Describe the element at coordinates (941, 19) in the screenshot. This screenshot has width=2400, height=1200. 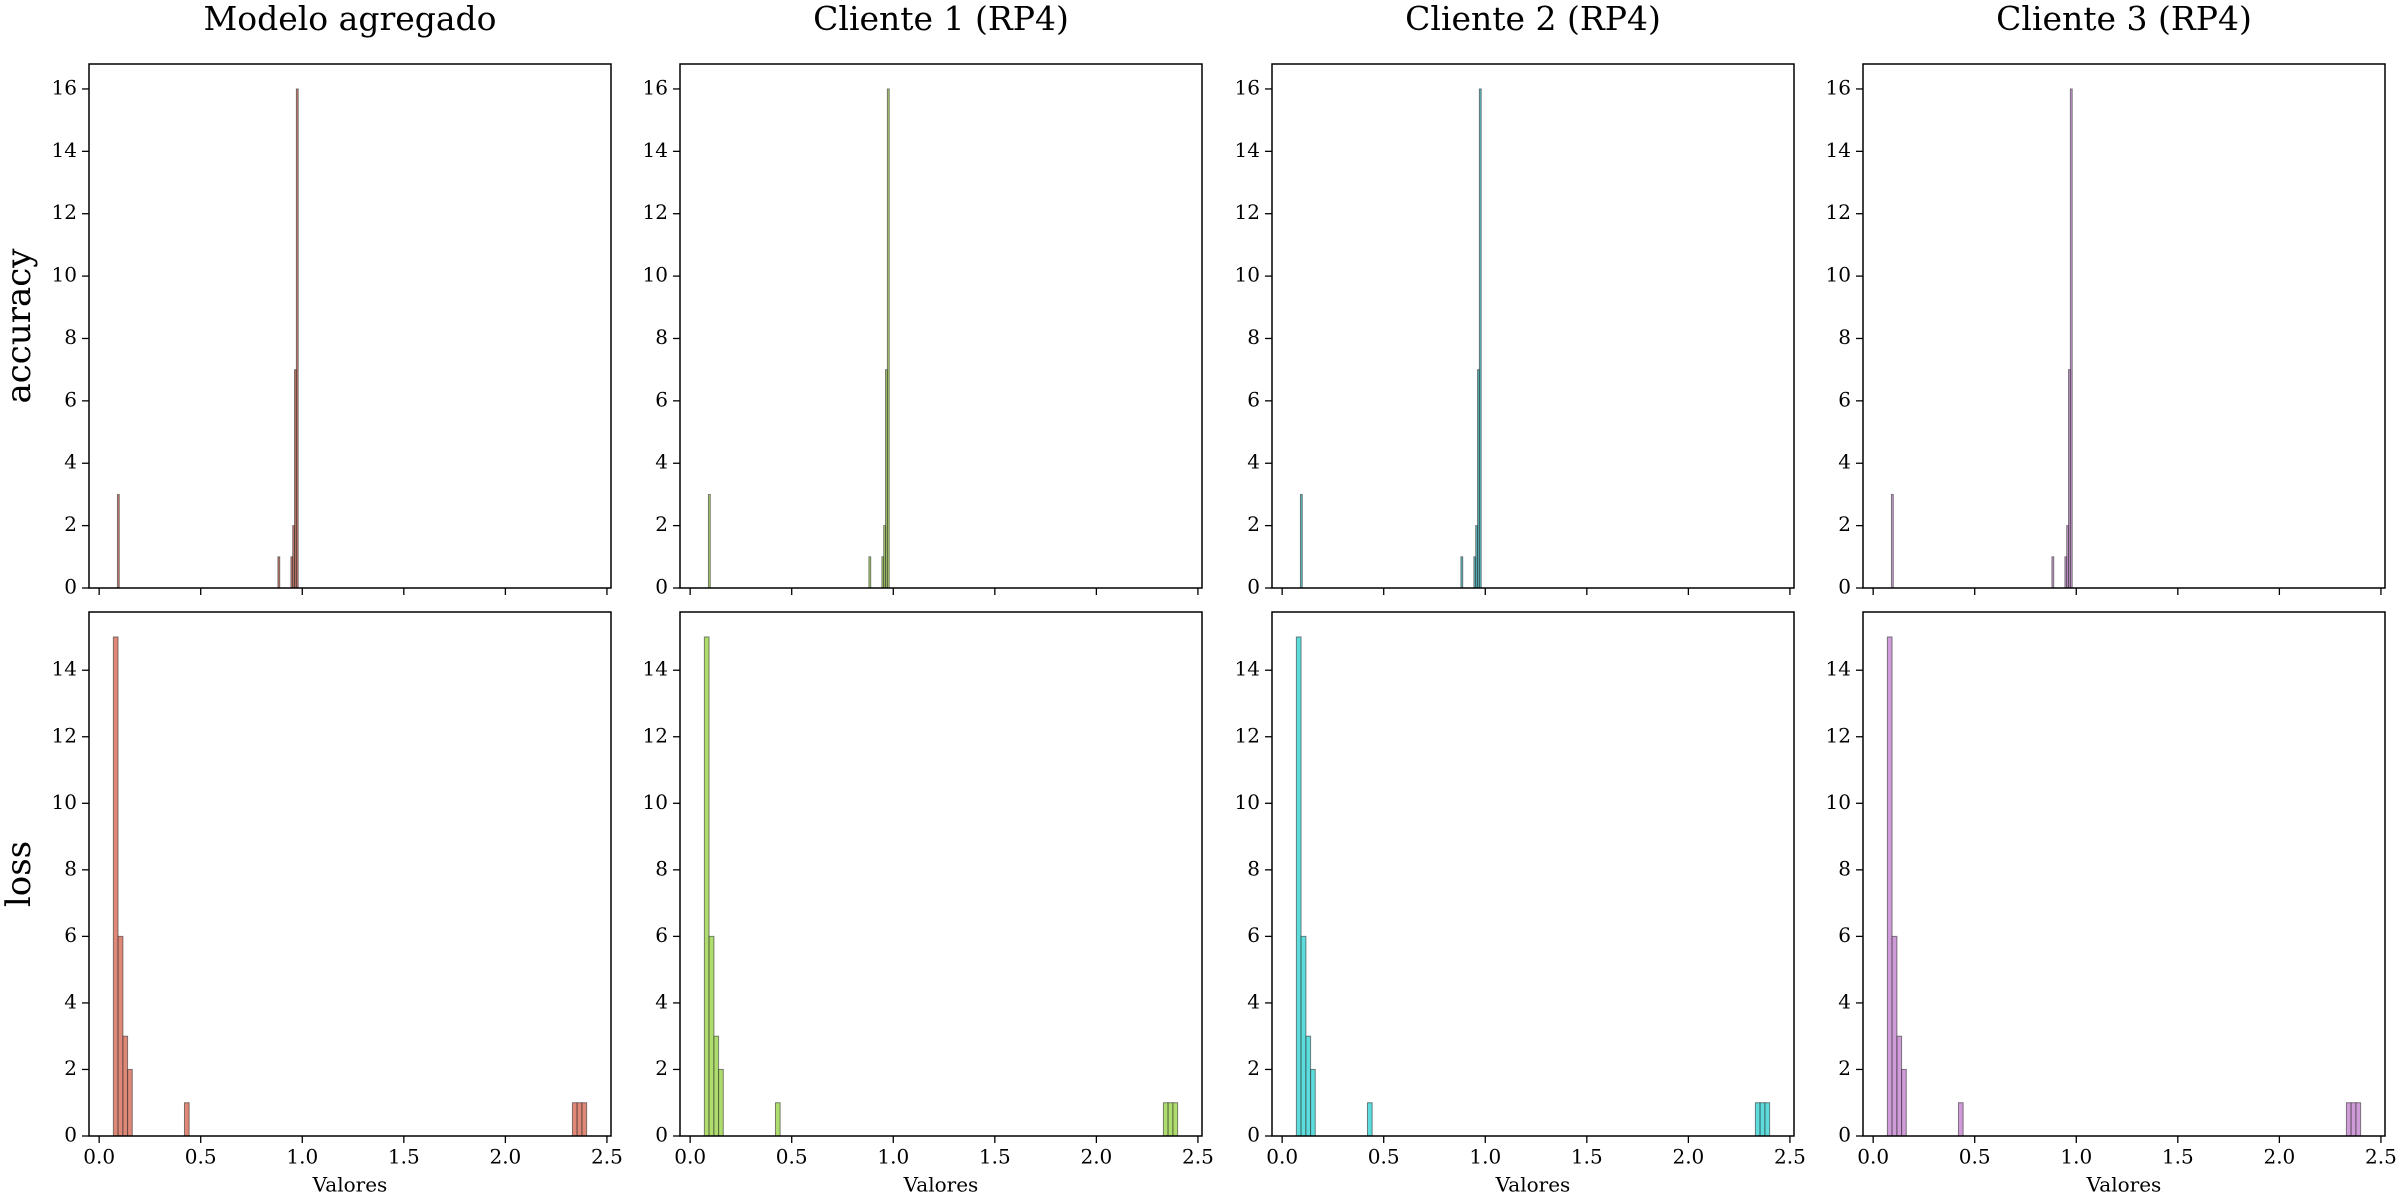
I see `subplot-title: Cliente 1 (RP4)` at that location.